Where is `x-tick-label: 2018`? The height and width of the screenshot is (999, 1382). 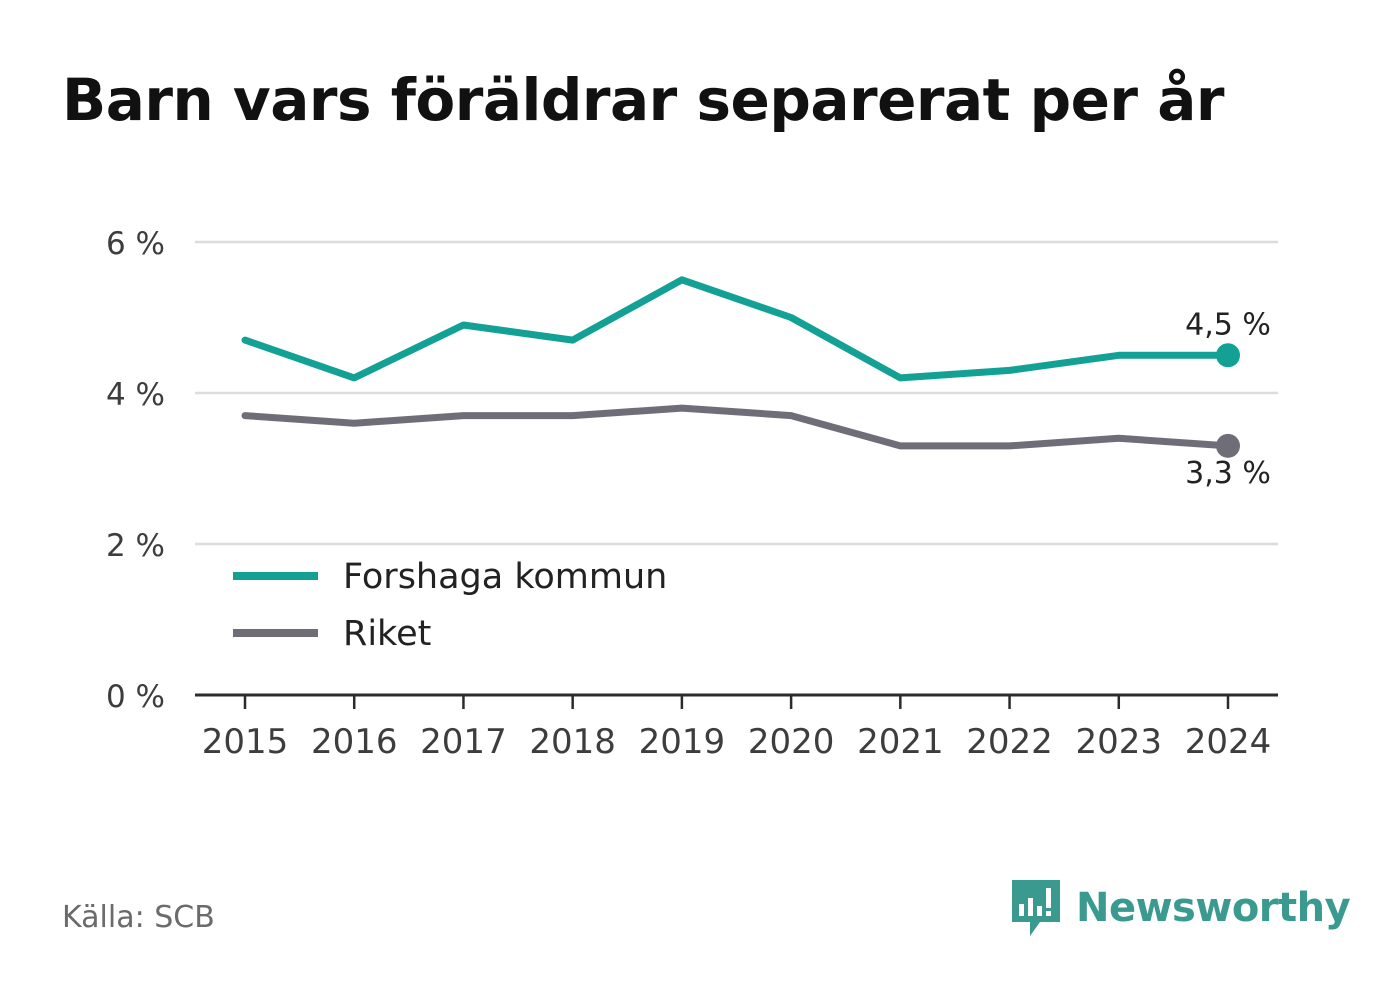 x-tick-label: 2018 is located at coordinates (572, 742).